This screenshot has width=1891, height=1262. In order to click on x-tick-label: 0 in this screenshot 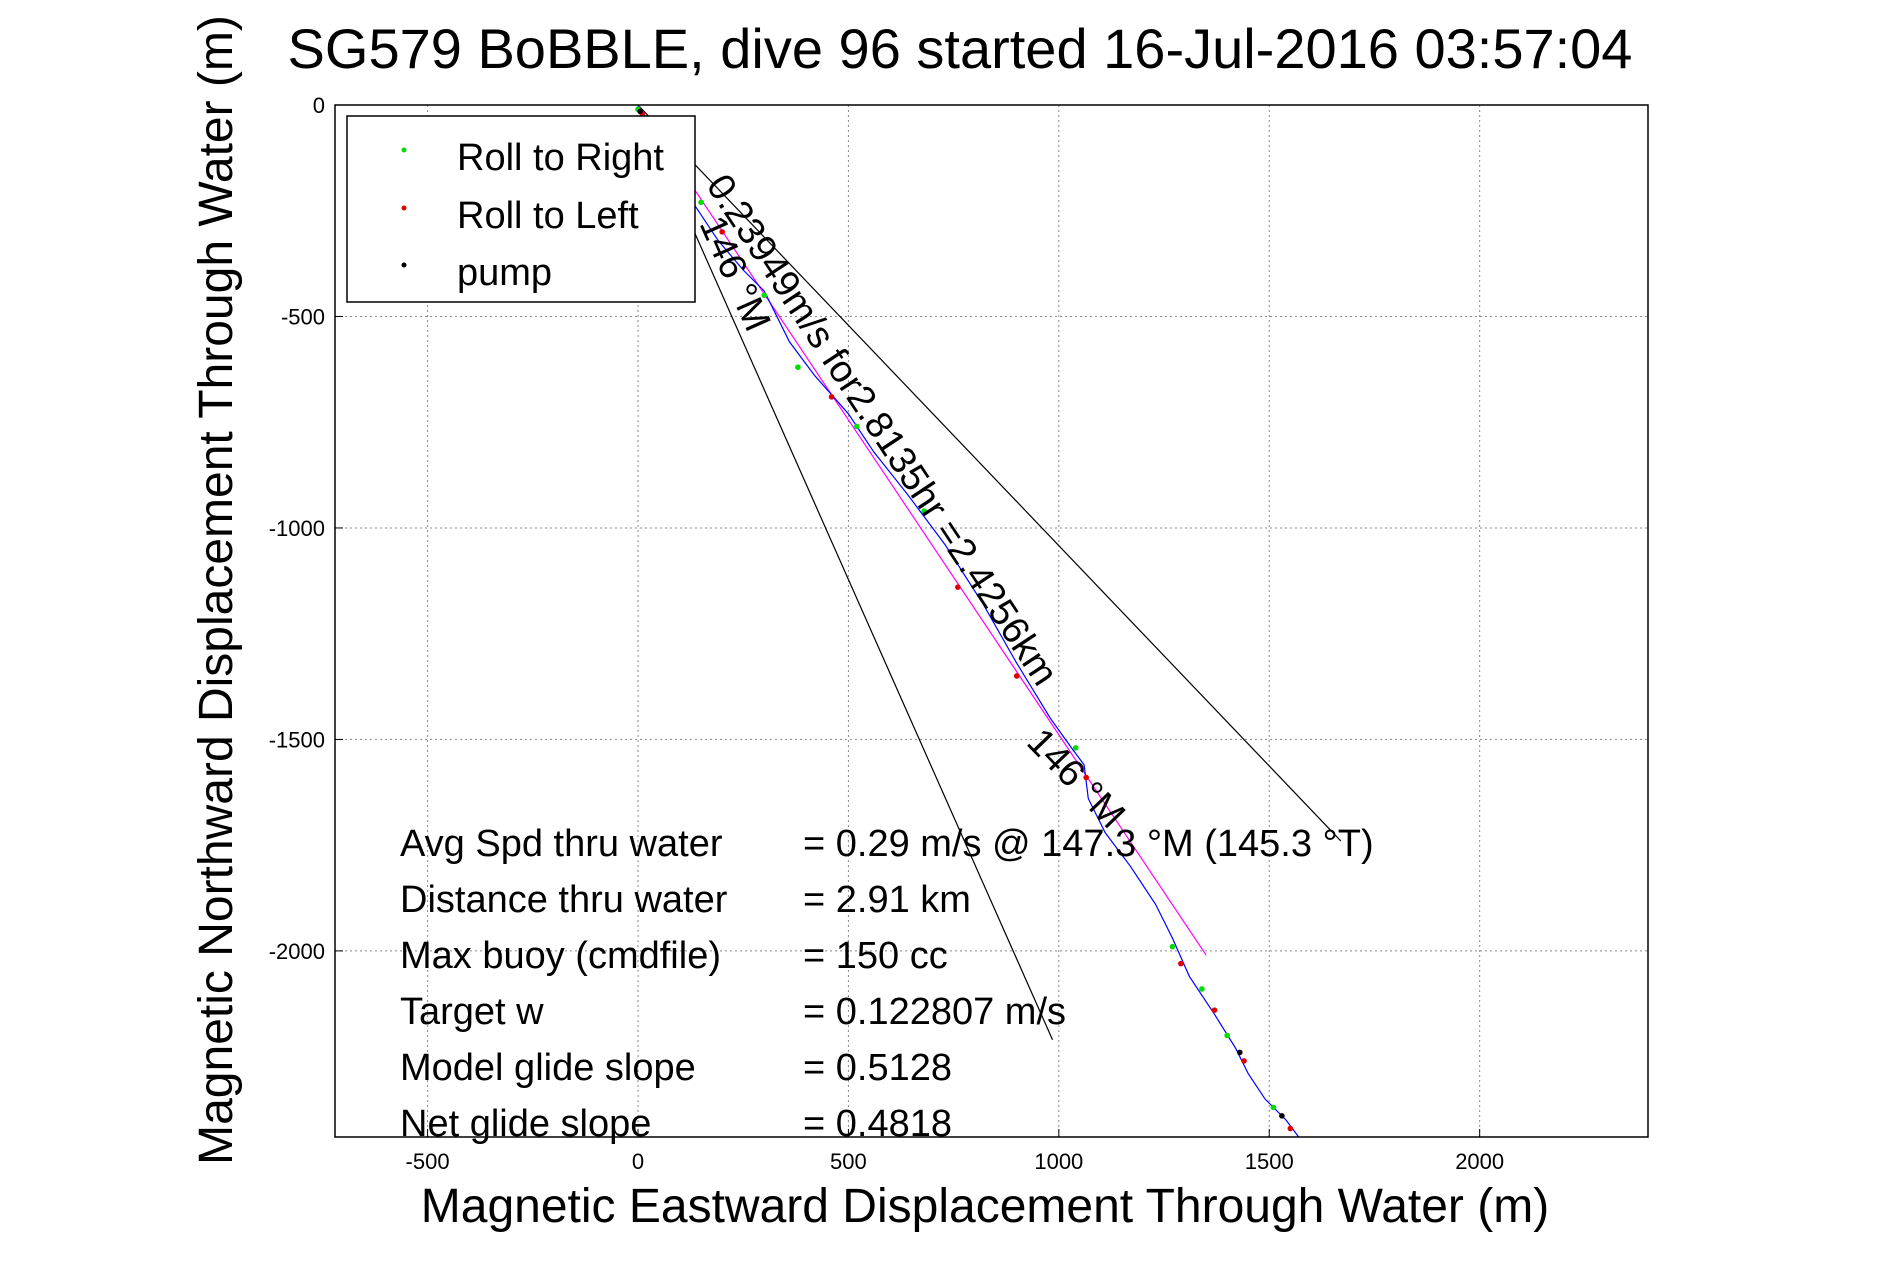, I will do `click(638, 1161)`.